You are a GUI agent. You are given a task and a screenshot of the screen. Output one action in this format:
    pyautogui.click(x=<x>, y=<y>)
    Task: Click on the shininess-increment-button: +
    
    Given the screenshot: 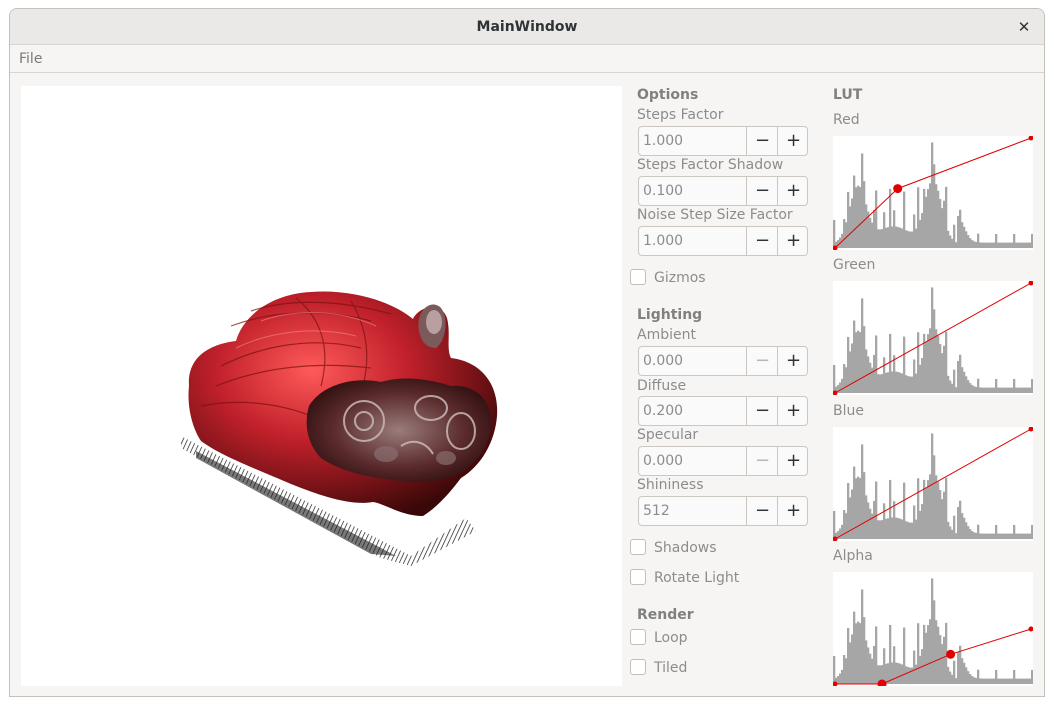 What is the action you would take?
    pyautogui.click(x=793, y=511)
    